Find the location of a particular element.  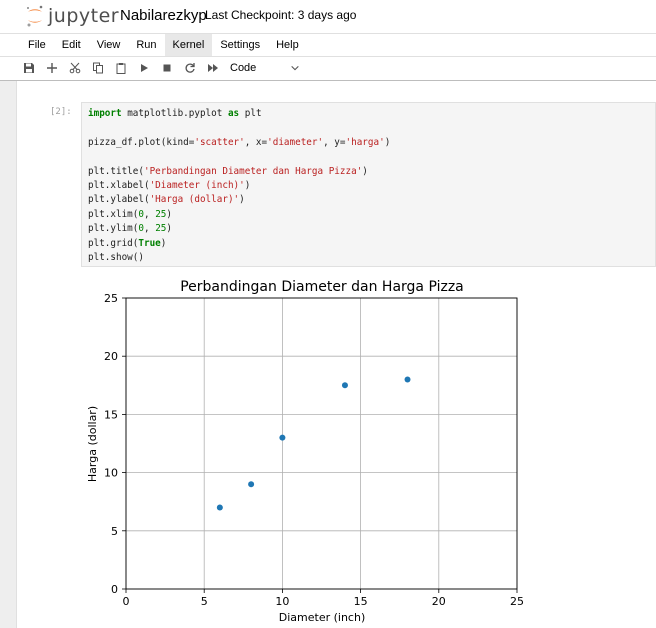

x-tick-label: 15 is located at coordinates (361, 601).